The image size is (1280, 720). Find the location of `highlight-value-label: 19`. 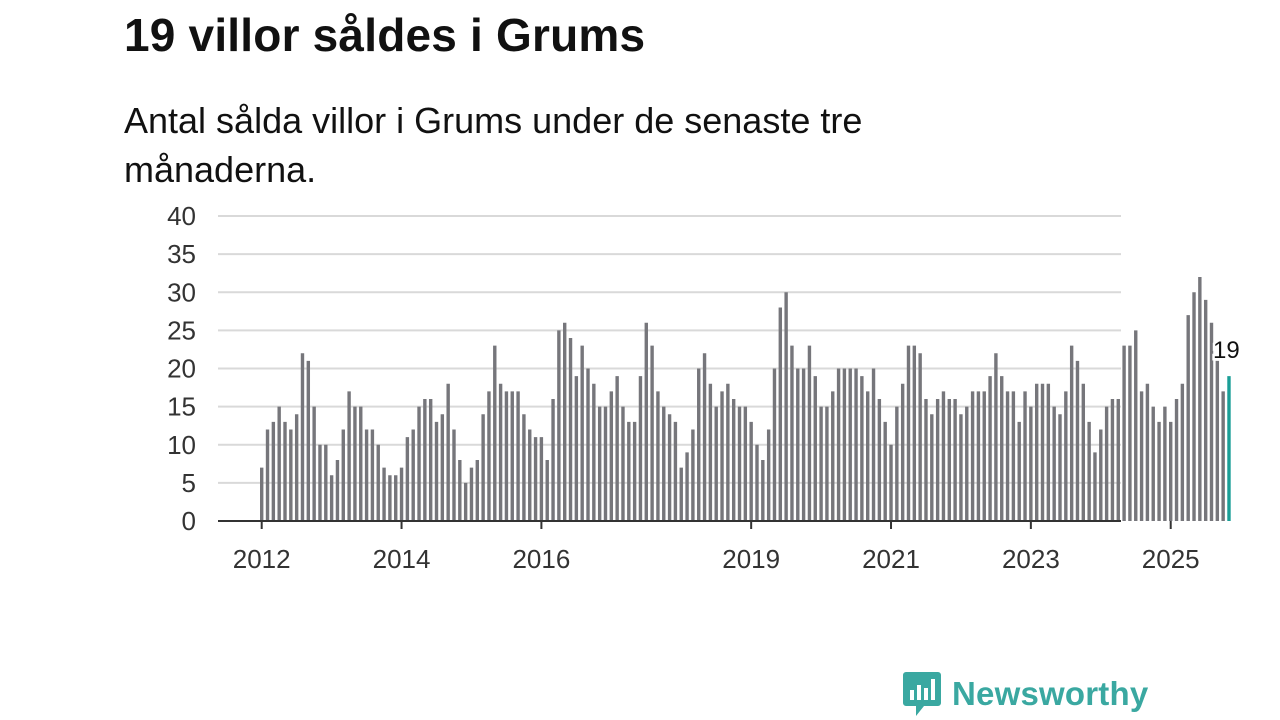

highlight-value-label: 19 is located at coordinates (1226, 350).